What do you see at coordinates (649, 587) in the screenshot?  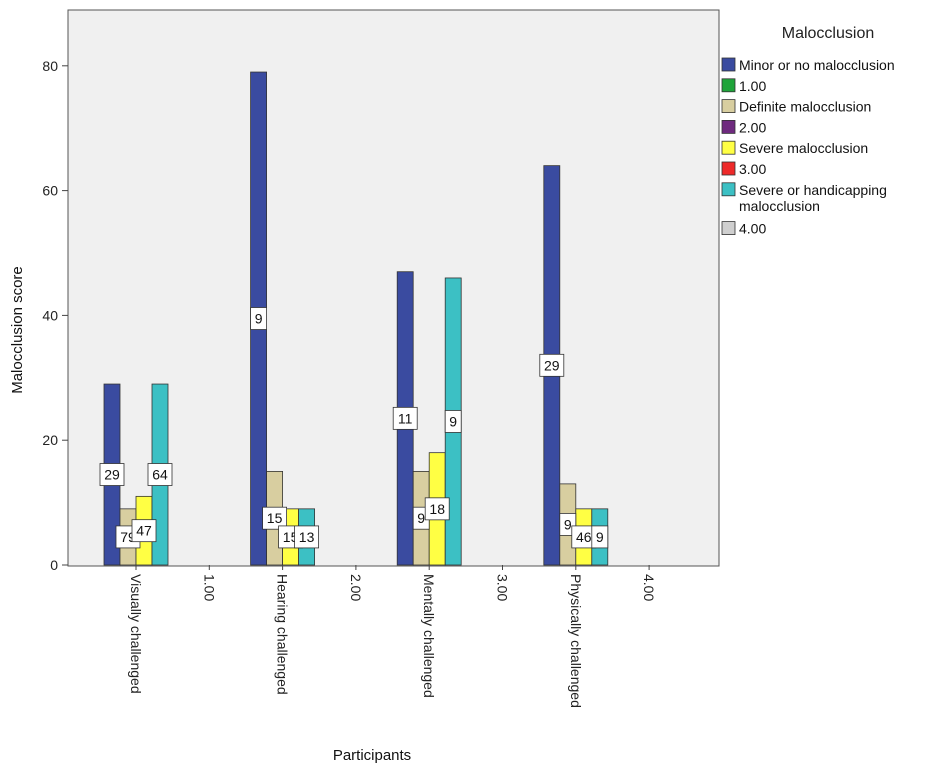 I see `x-tick-label: 4.00` at bounding box center [649, 587].